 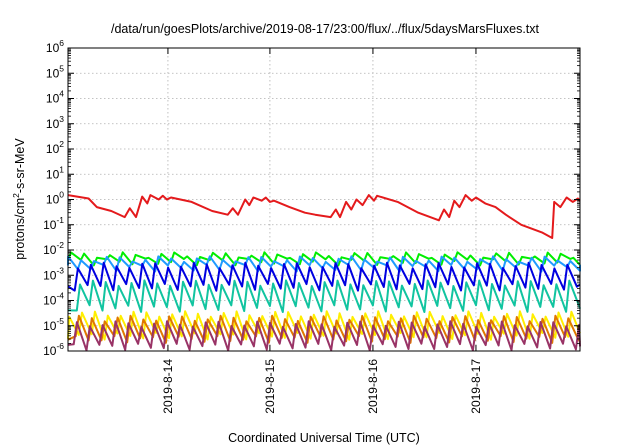 What do you see at coordinates (60, 270) in the screenshot?
I see `y-tick-exp: -3` at bounding box center [60, 270].